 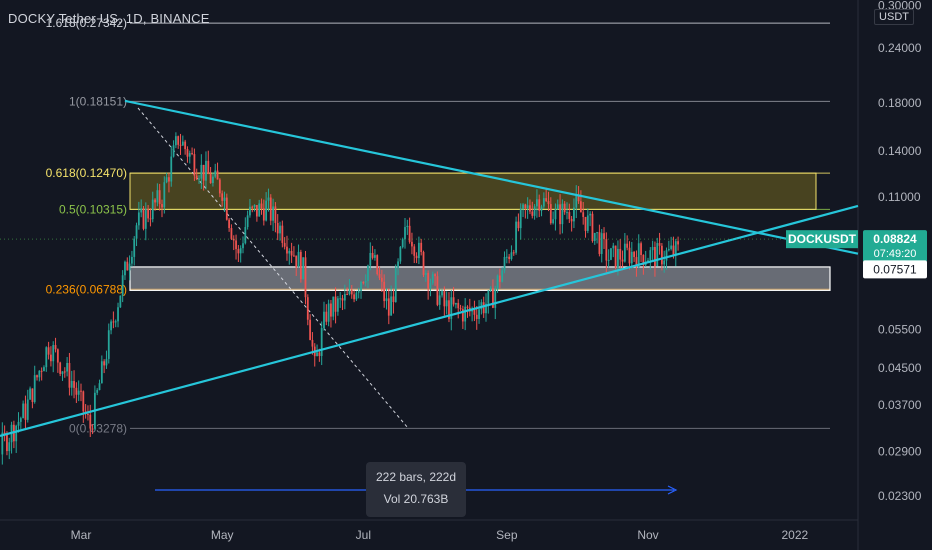 I want to click on price-tick-label: 0.03700, so click(x=900, y=405).